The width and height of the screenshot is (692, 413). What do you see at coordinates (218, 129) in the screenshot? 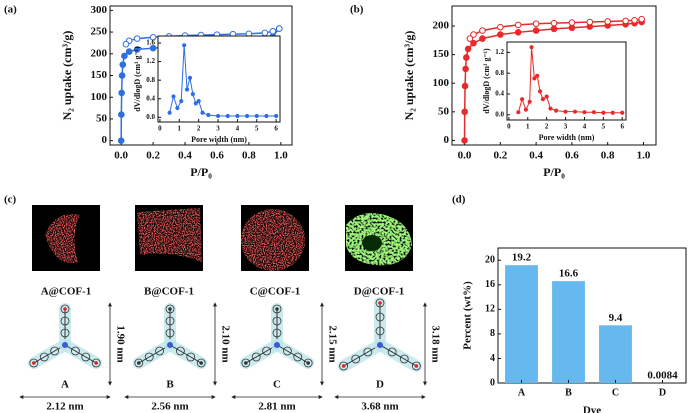
I see `x-tick-label: 3` at bounding box center [218, 129].